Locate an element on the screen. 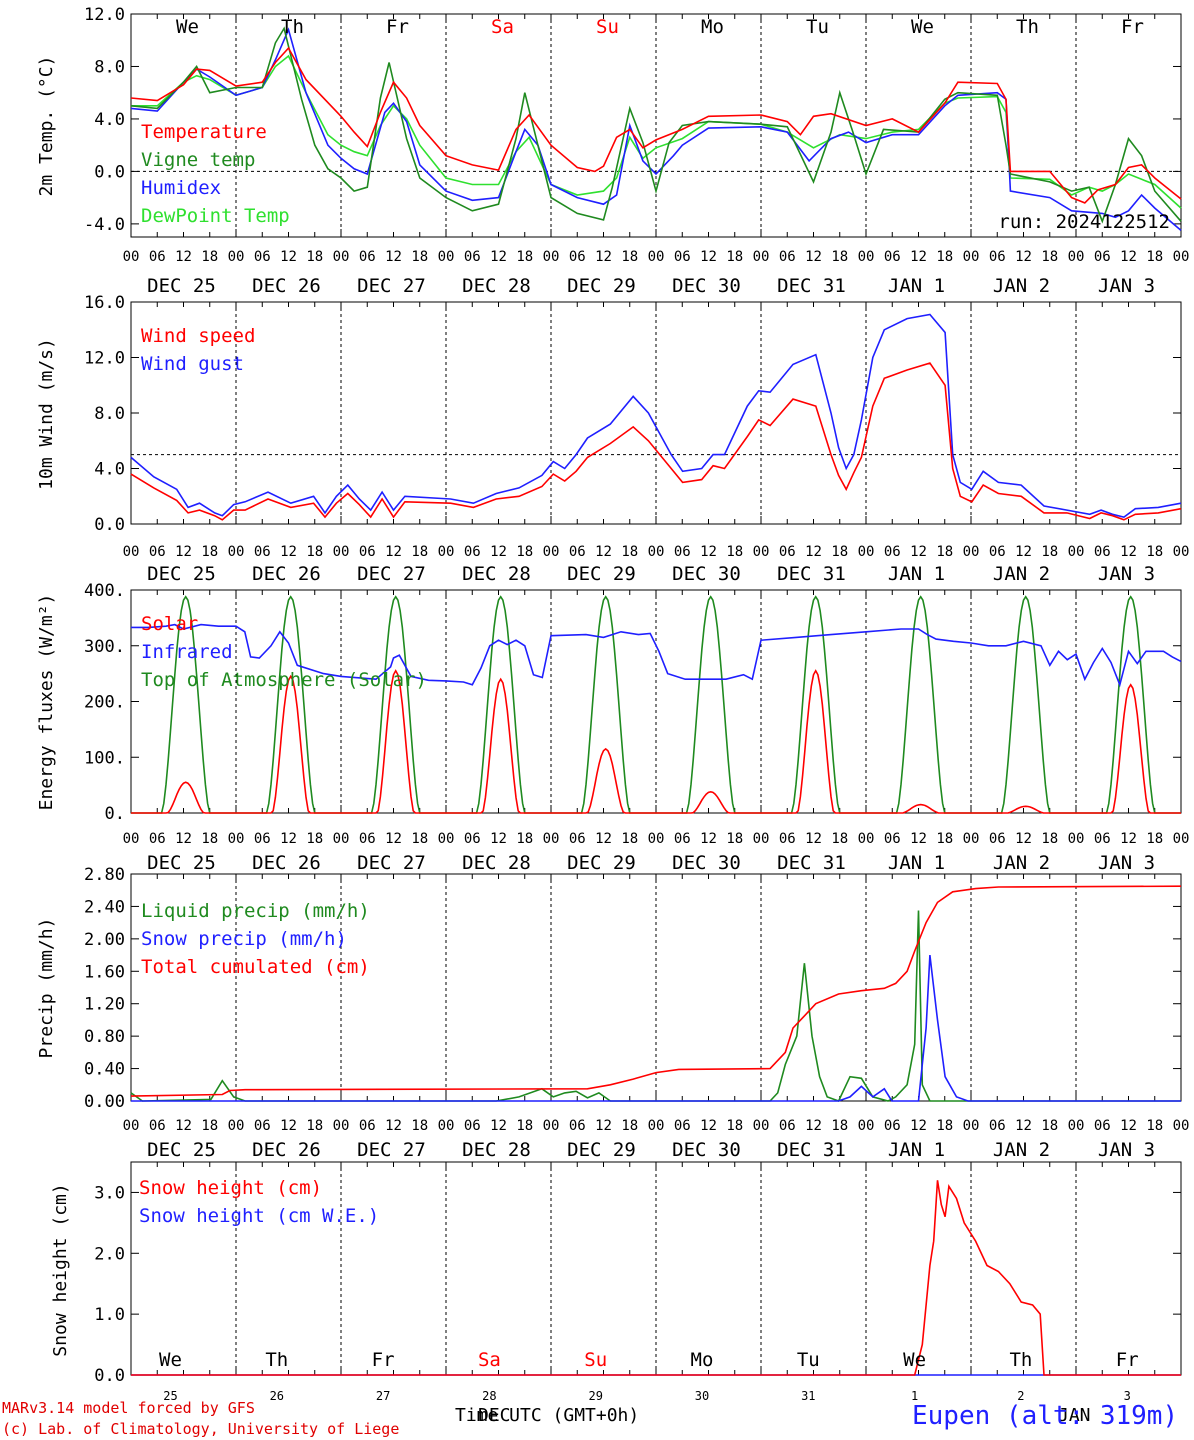  panel3-frame is located at coordinates (656, 701).